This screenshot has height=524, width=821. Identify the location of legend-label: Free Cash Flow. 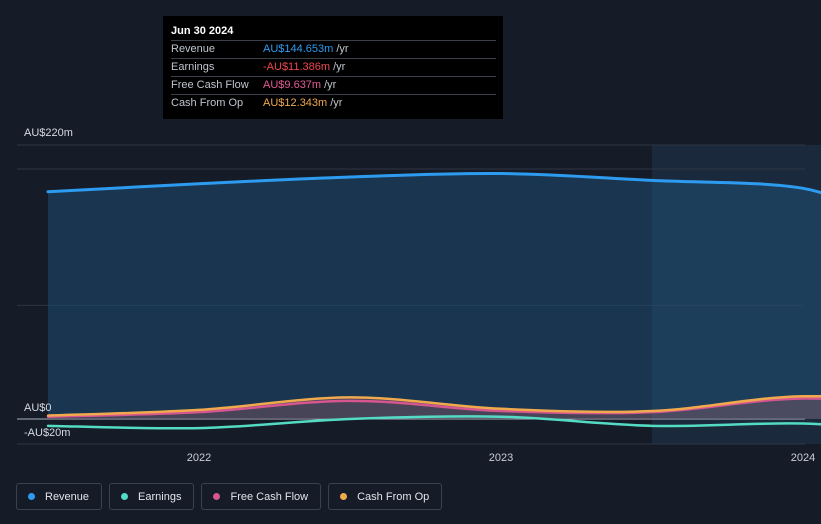
(269, 496).